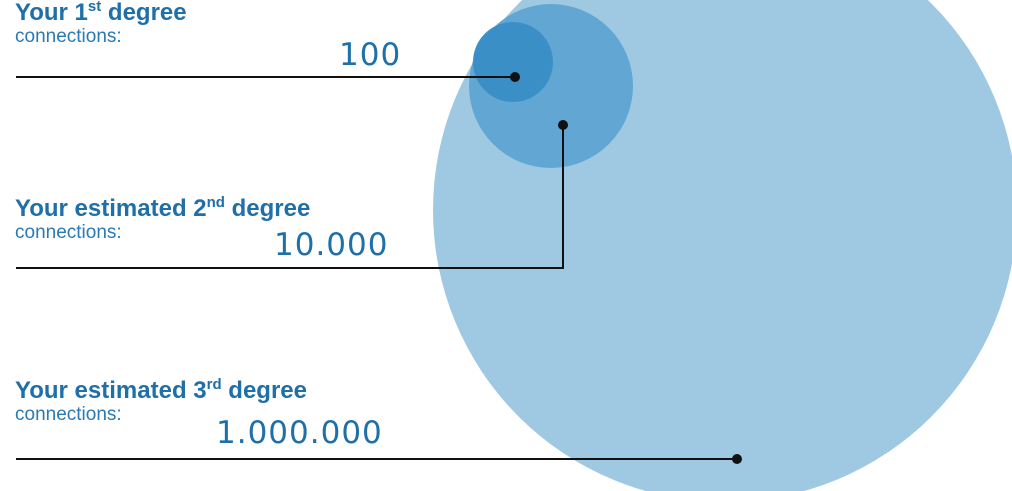 This screenshot has height=491, width=1012. I want to click on second-degree-label: Your estimated 2nd degree connections:, so click(163, 219).